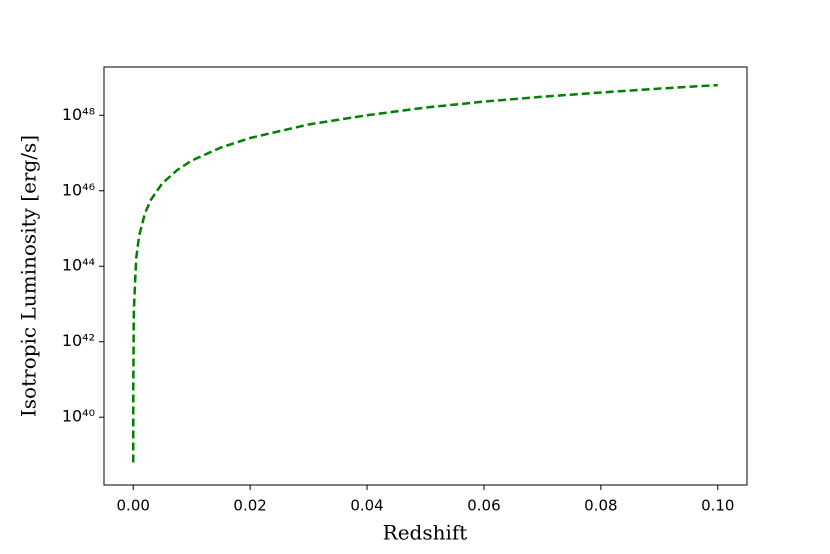 Image resolution: width=830 pixels, height=554 pixels. What do you see at coordinates (133, 506) in the screenshot?
I see `x-tick-label: 0.00` at bounding box center [133, 506].